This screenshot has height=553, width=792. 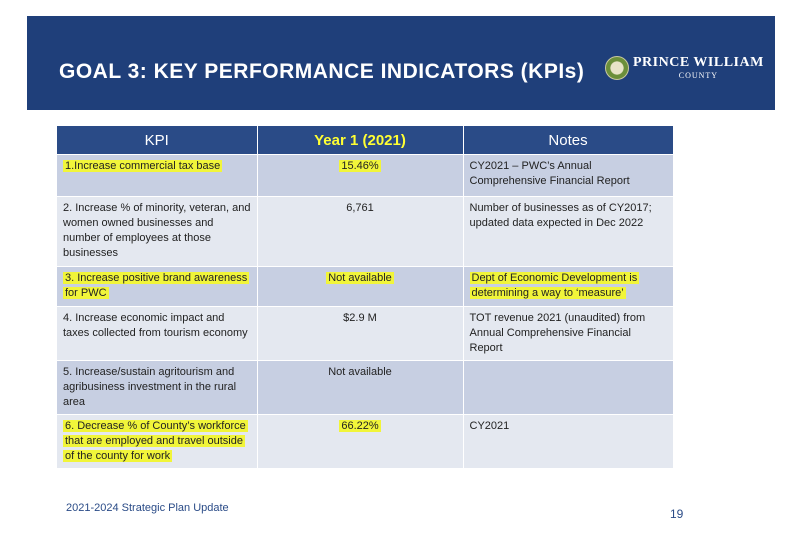 I want to click on year-cell: $2.9 M, so click(x=360, y=333).